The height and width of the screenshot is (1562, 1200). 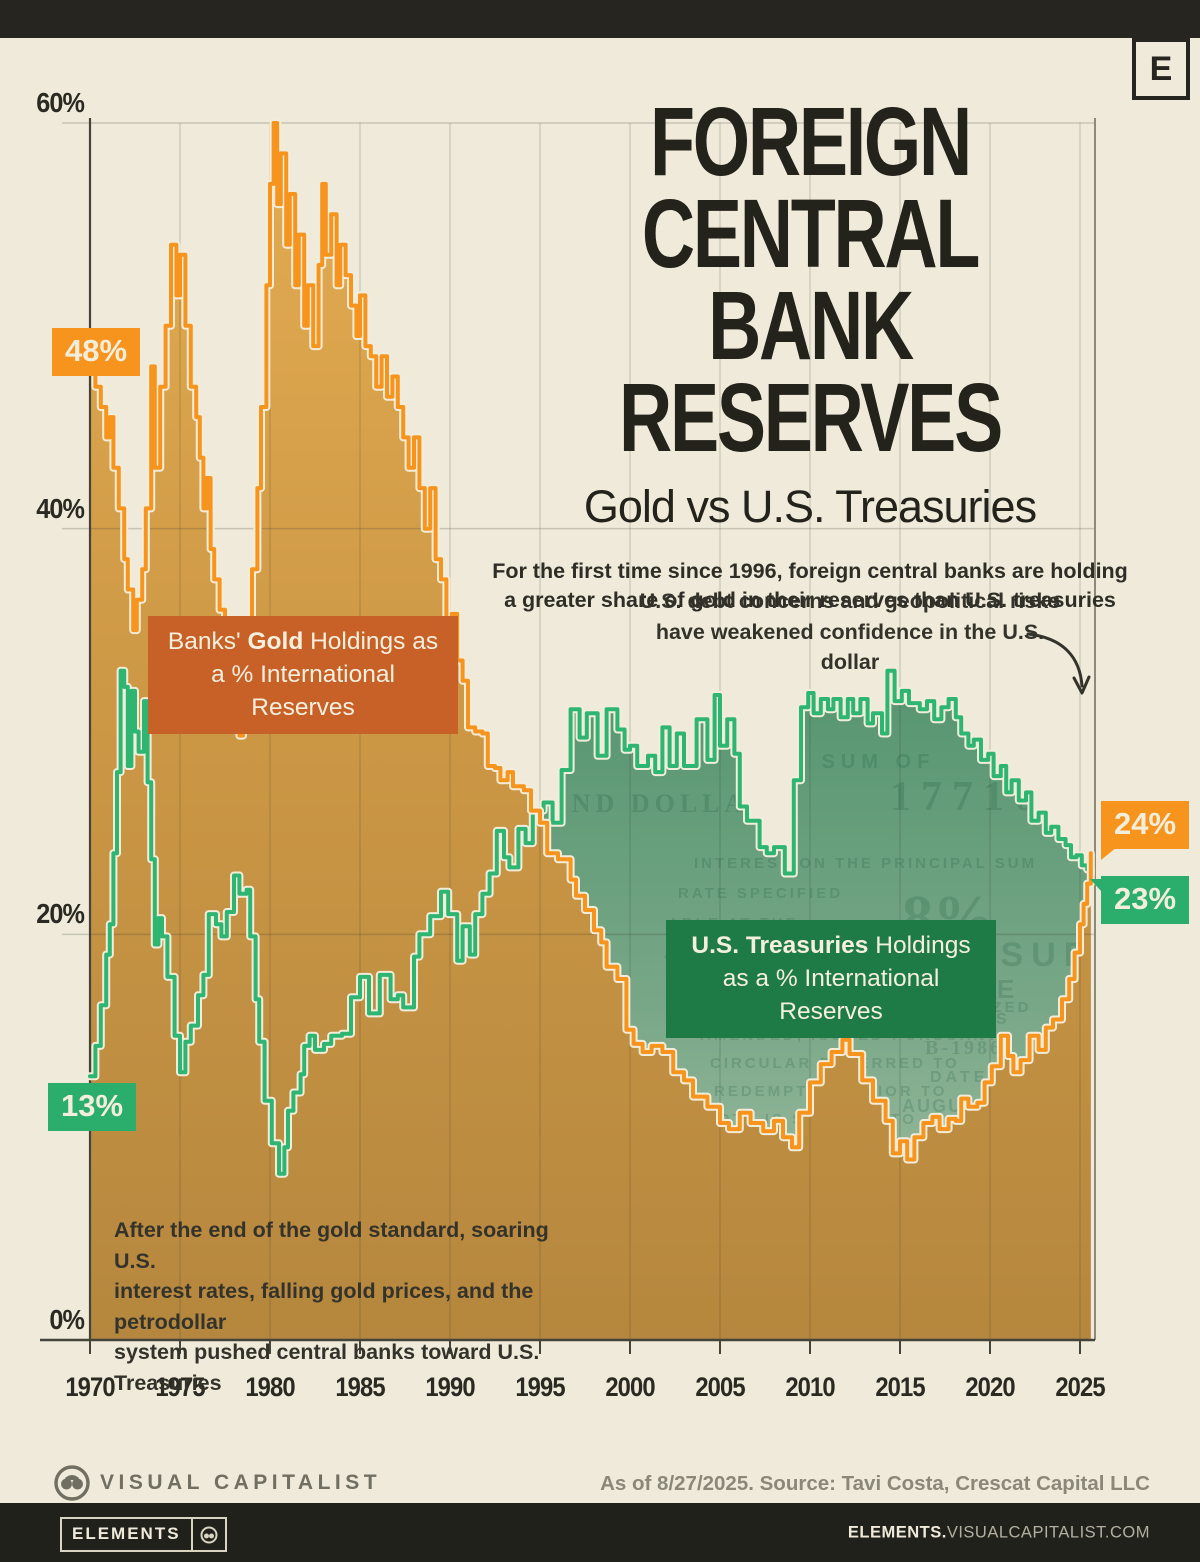 What do you see at coordinates (127, 1534) in the screenshot?
I see `elements-wordmark: ELEMENTS` at bounding box center [127, 1534].